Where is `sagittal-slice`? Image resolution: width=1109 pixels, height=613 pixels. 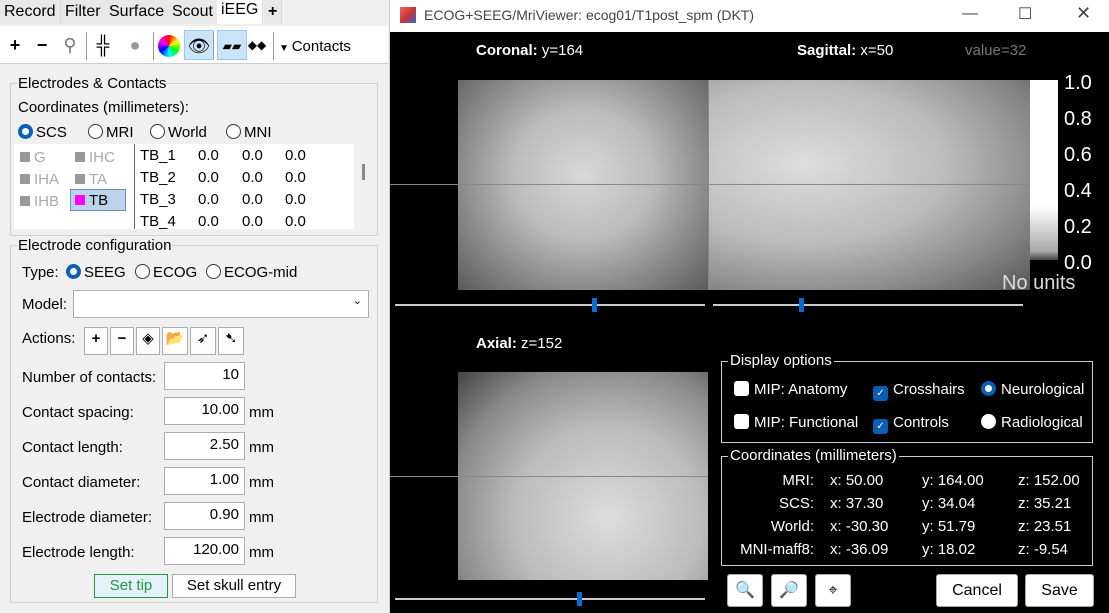
sagittal-slice is located at coordinates (869, 185).